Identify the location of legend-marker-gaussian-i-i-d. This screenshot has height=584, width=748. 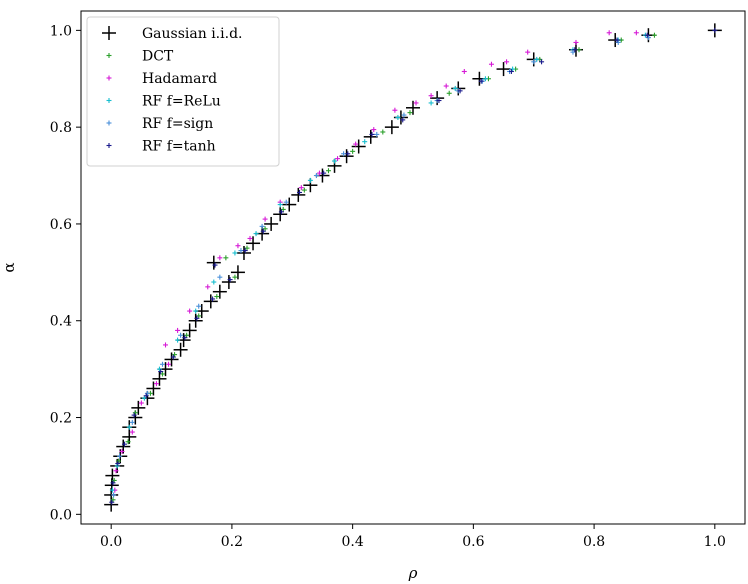
(109, 33).